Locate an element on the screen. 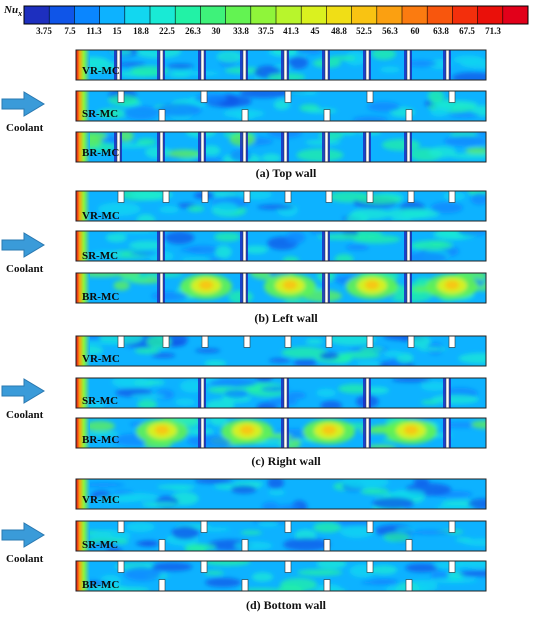 The width and height of the screenshot is (548, 621). legend-tick: 37.5 is located at coordinates (266, 31).